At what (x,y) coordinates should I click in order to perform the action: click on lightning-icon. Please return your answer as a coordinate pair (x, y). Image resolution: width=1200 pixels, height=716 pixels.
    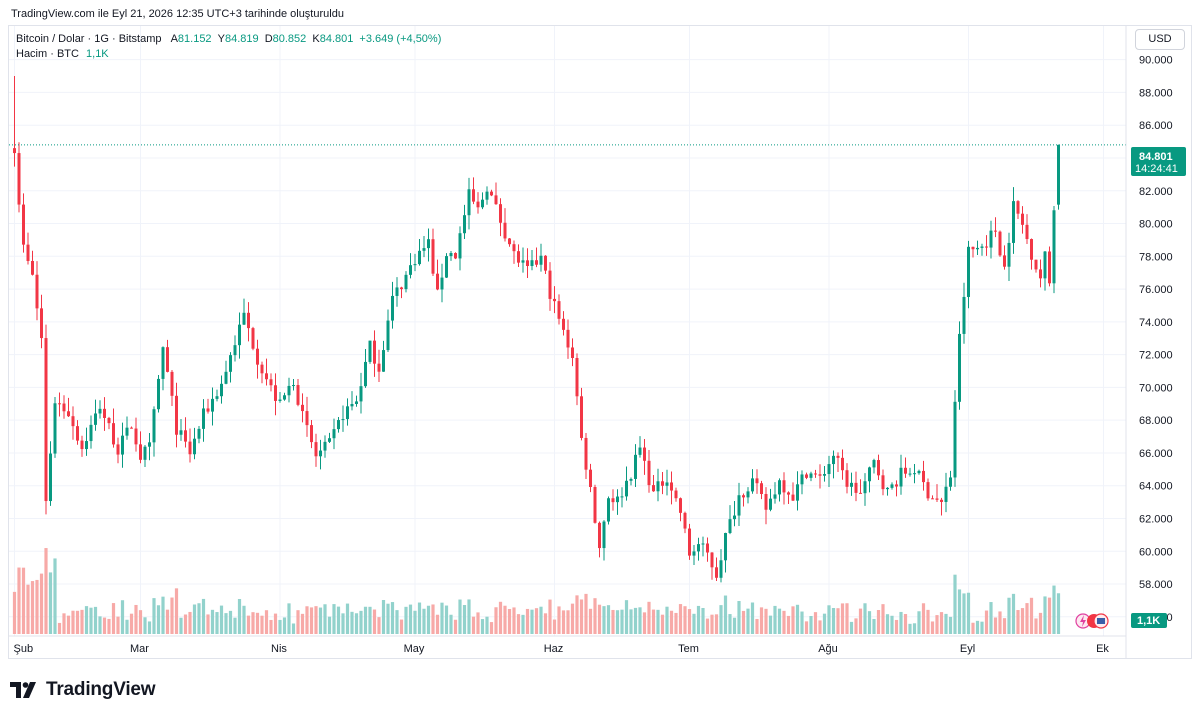
    Looking at the image, I should click on (1083, 621).